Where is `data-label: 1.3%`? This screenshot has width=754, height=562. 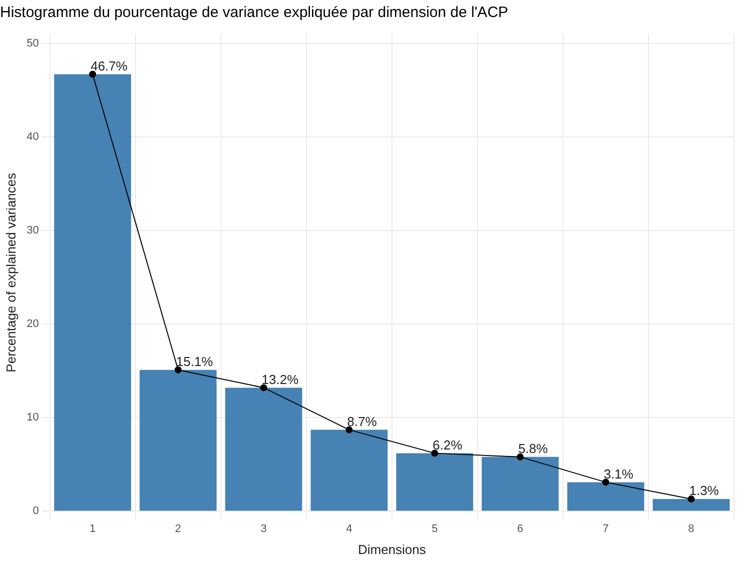 data-label: 1.3% is located at coordinates (704, 490).